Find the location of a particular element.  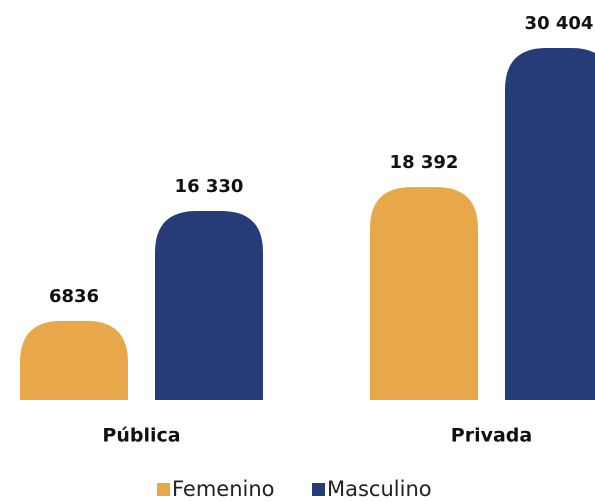

value-label: 30 404 is located at coordinates (559, 23).